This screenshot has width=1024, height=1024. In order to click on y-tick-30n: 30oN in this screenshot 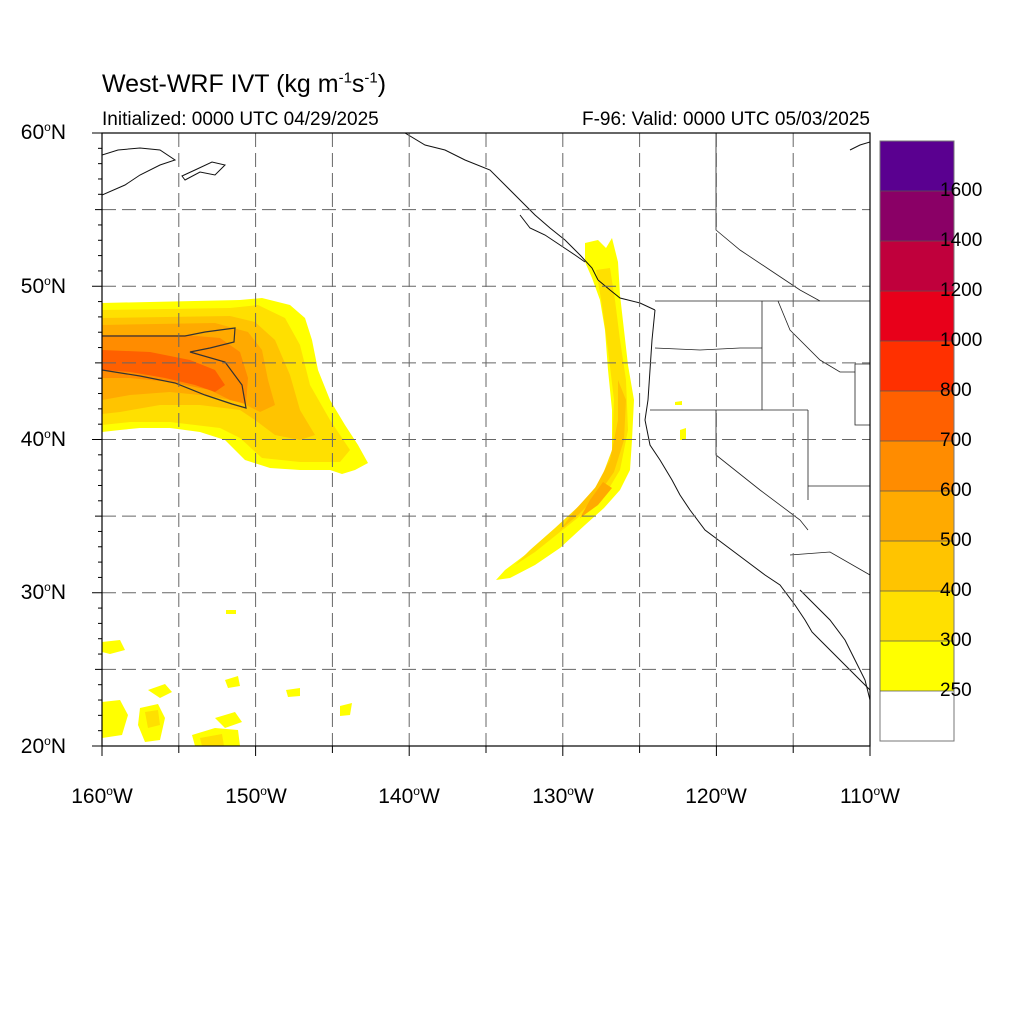, I will do `click(43, 592)`.